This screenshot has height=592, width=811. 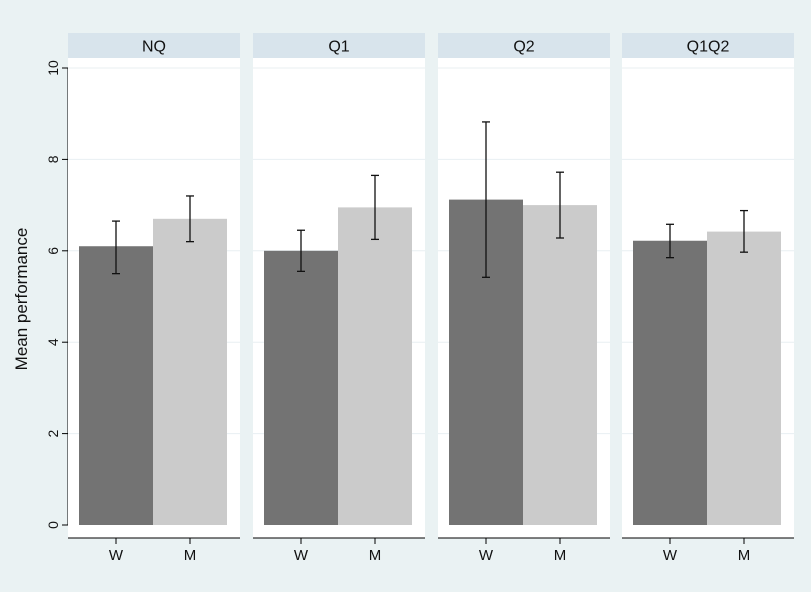 What do you see at coordinates (53, 68) in the screenshot?
I see `y-tick-label-10: 10` at bounding box center [53, 68].